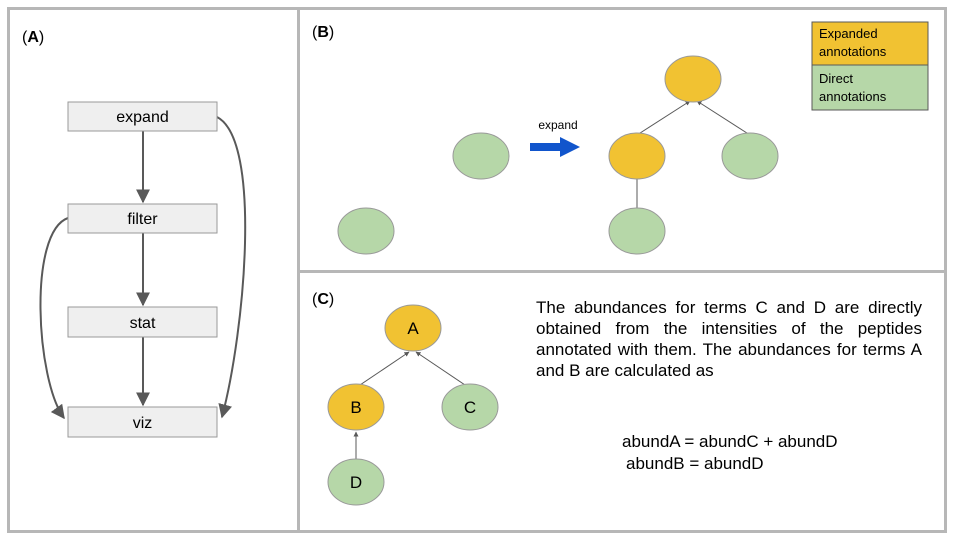 The width and height of the screenshot is (960, 540). I want to click on legend-expanded-line2: annotations, so click(853, 51).